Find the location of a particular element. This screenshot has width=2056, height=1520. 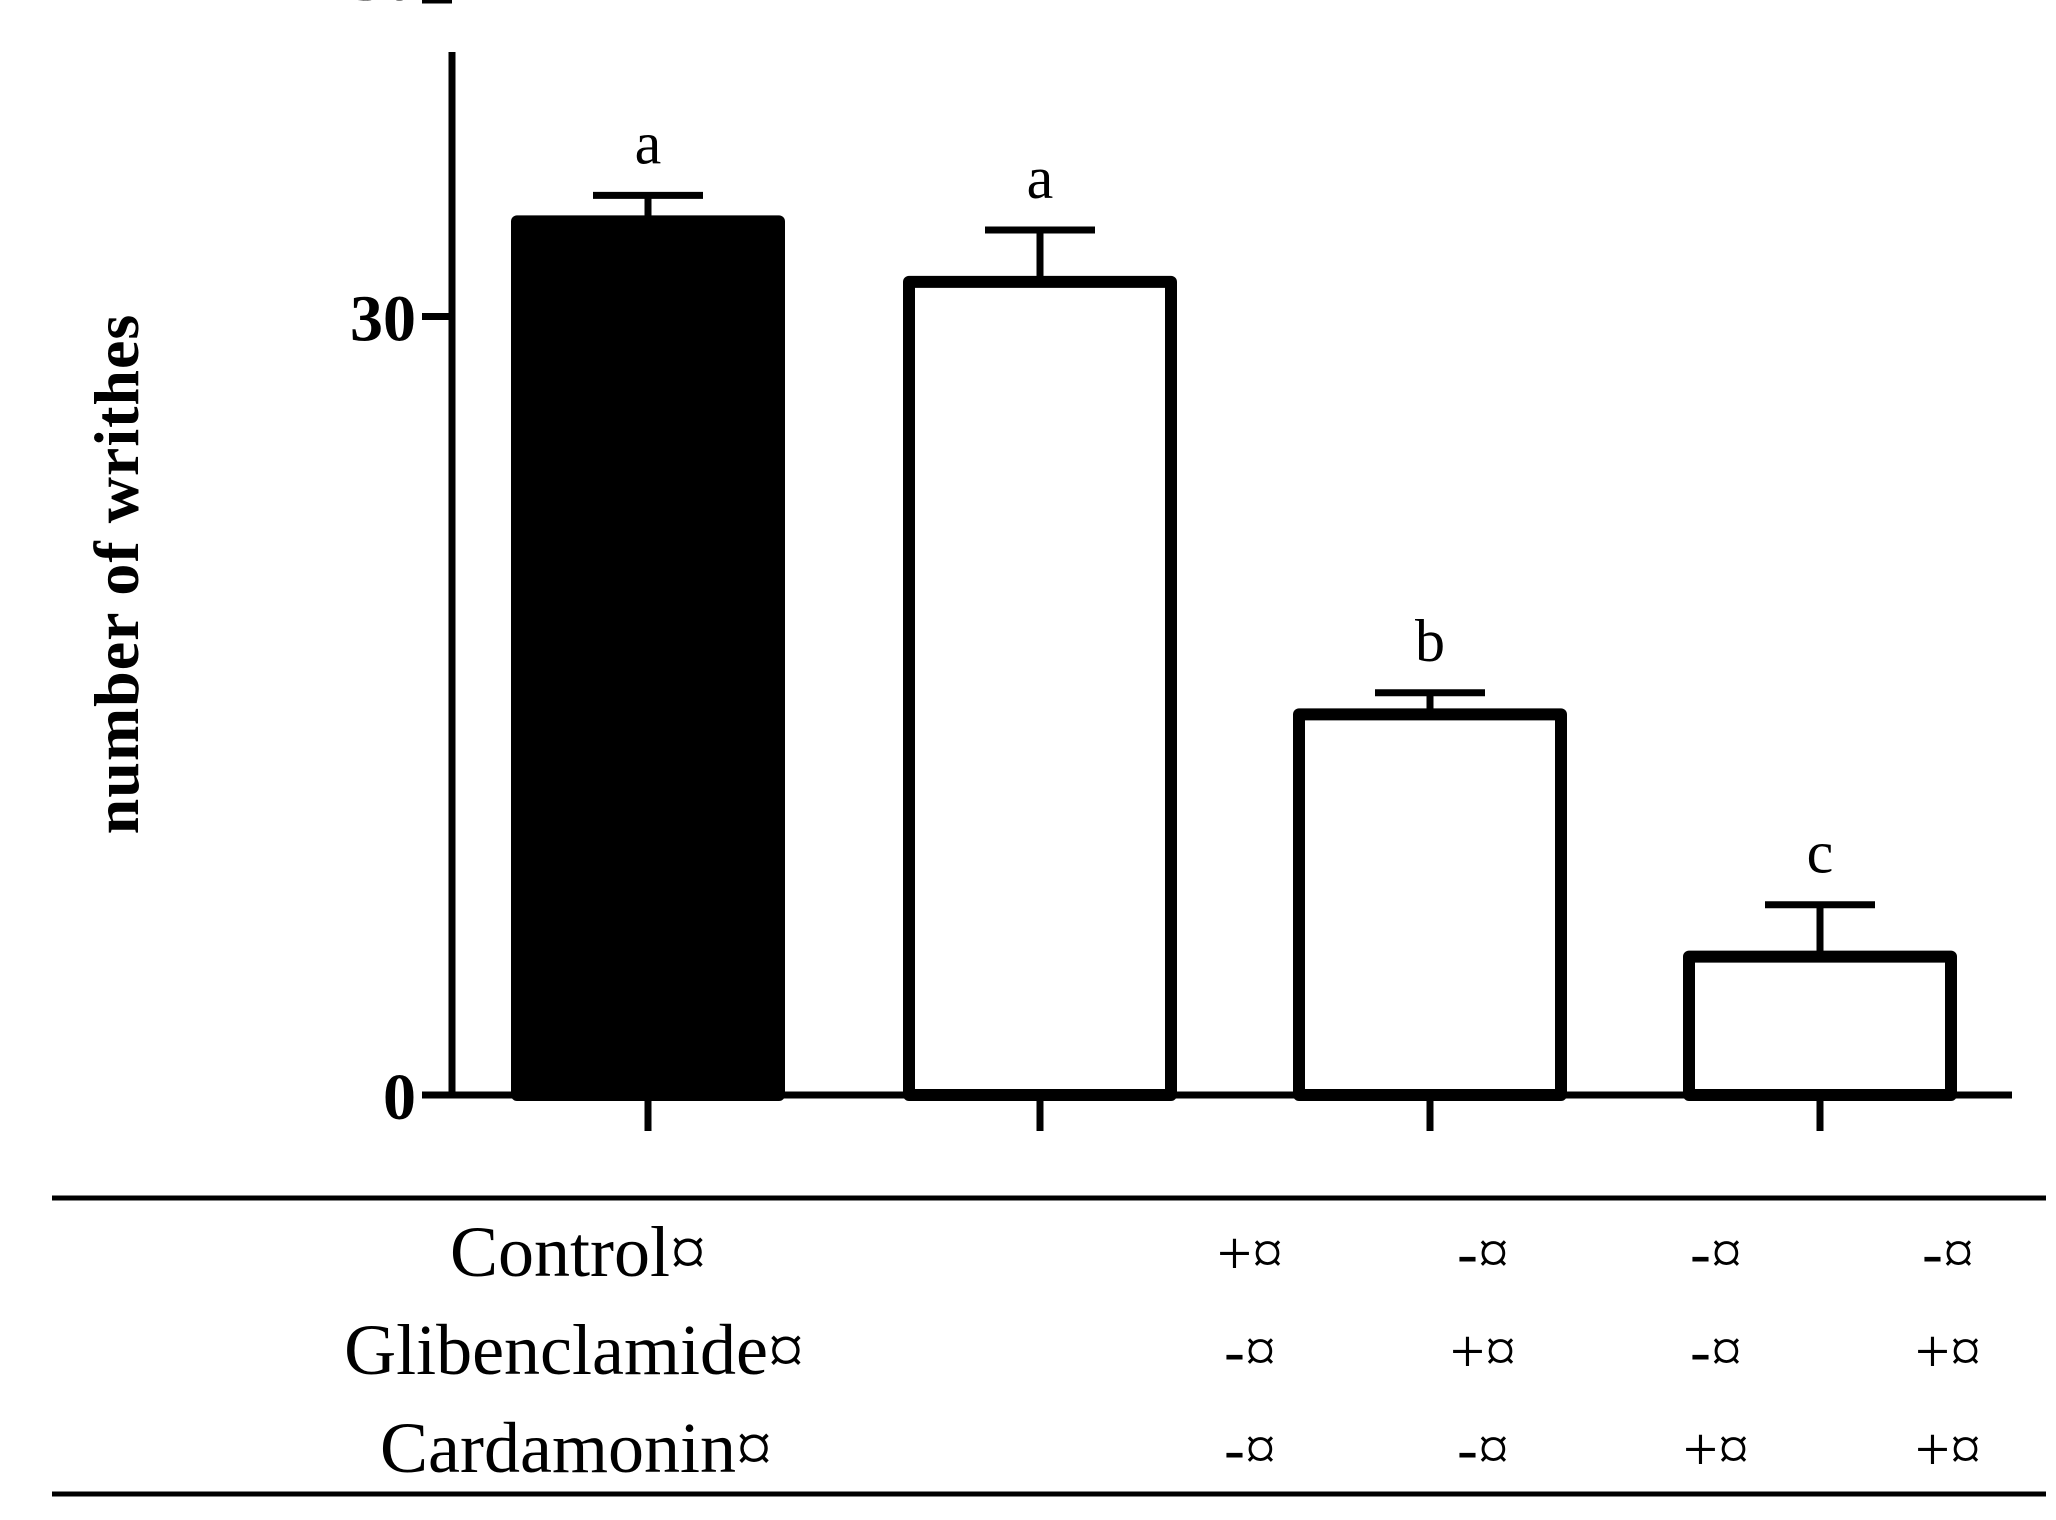

significance-label: b is located at coordinates (1430, 641).